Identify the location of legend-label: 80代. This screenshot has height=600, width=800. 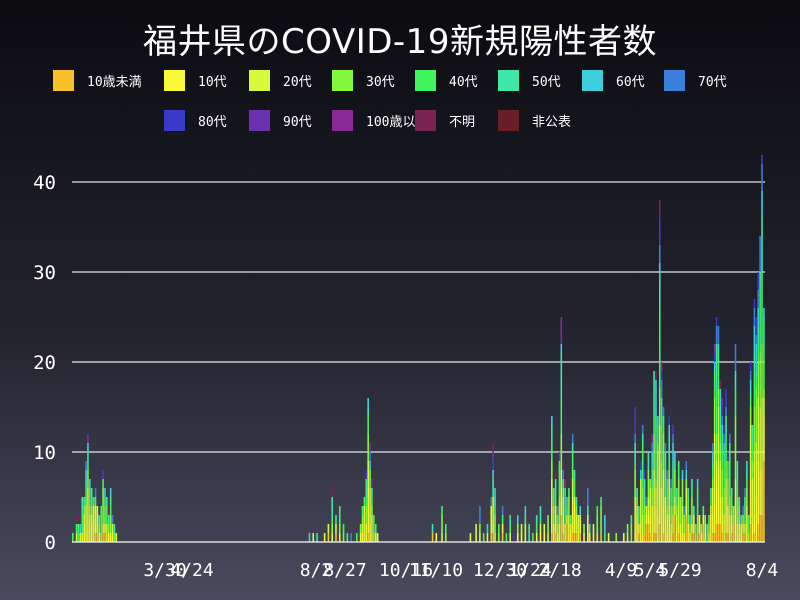
(212, 122).